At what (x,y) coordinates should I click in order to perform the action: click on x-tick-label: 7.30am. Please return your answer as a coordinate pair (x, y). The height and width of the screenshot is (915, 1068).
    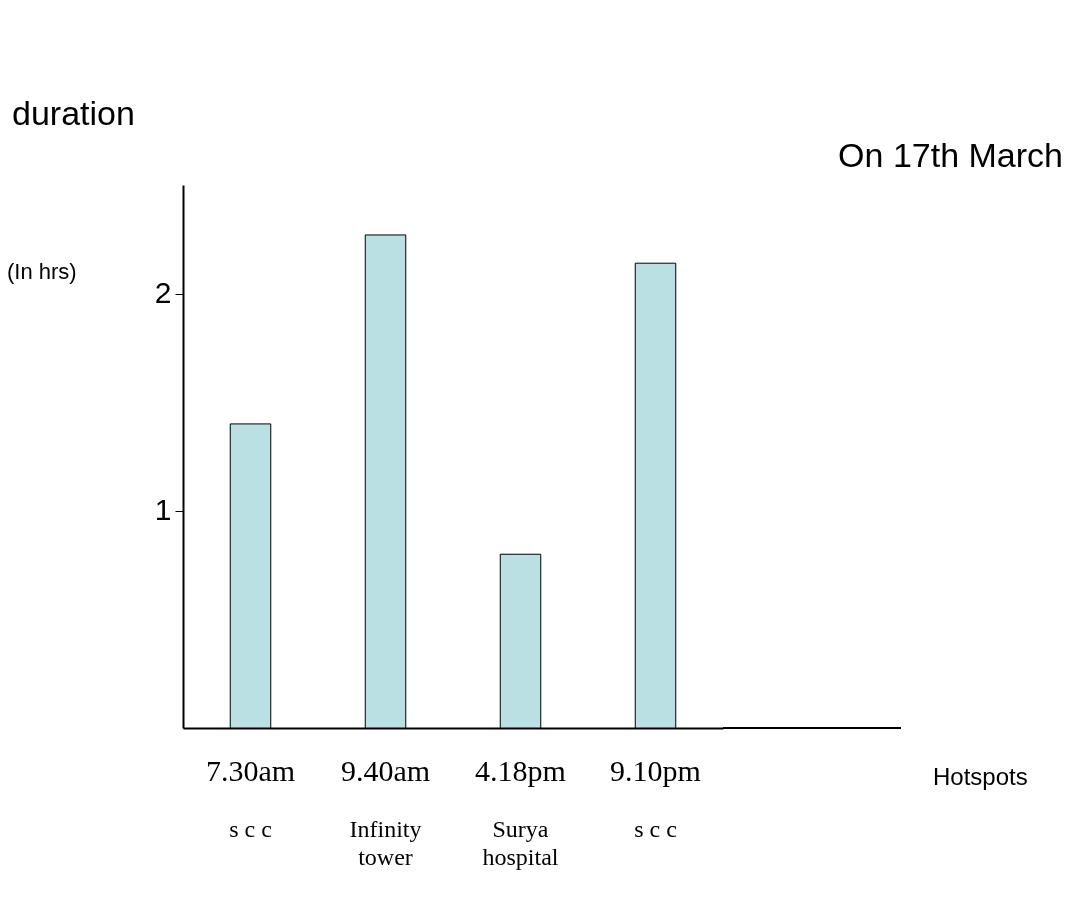
    Looking at the image, I should click on (250, 770).